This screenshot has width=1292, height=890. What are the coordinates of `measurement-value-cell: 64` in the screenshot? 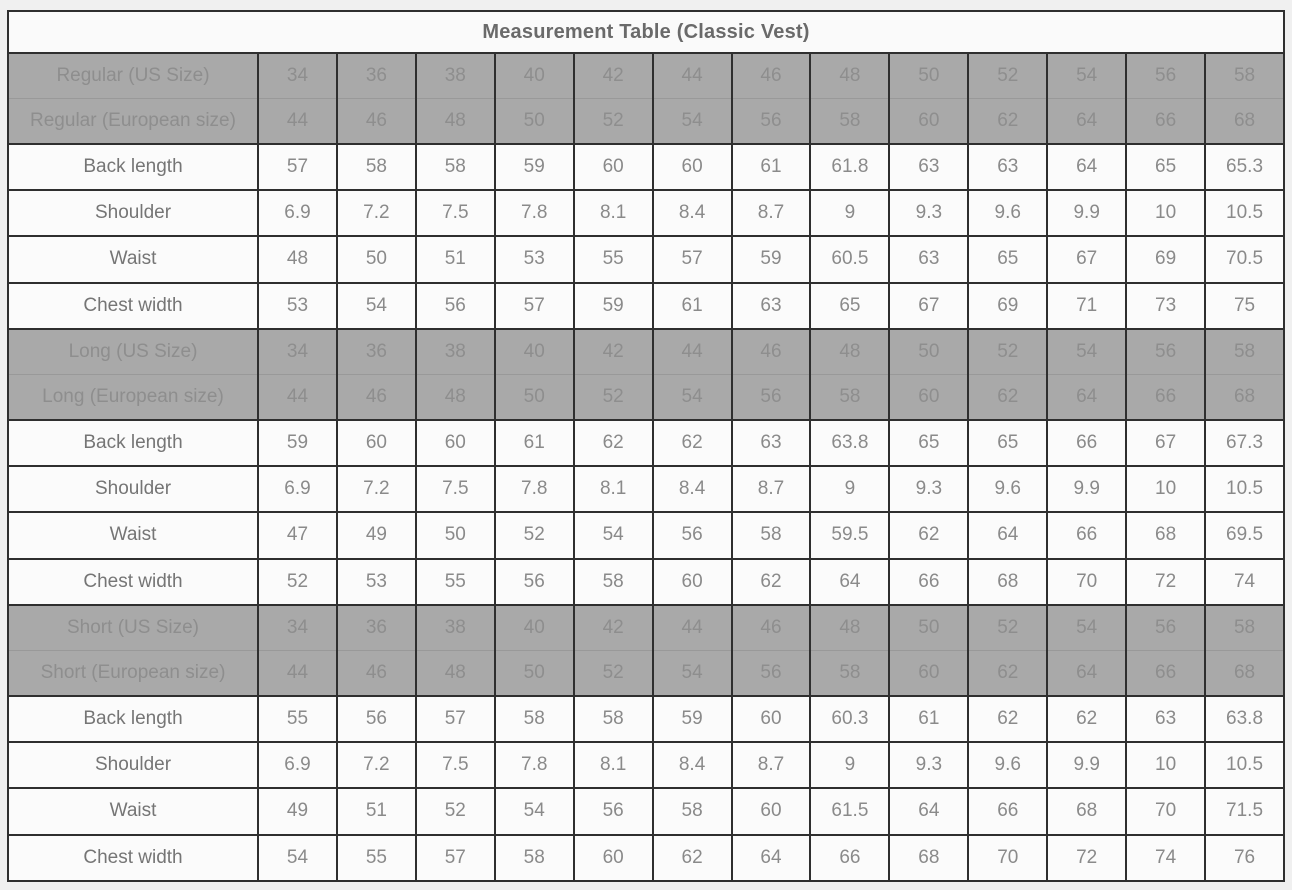 It's located at (771, 857).